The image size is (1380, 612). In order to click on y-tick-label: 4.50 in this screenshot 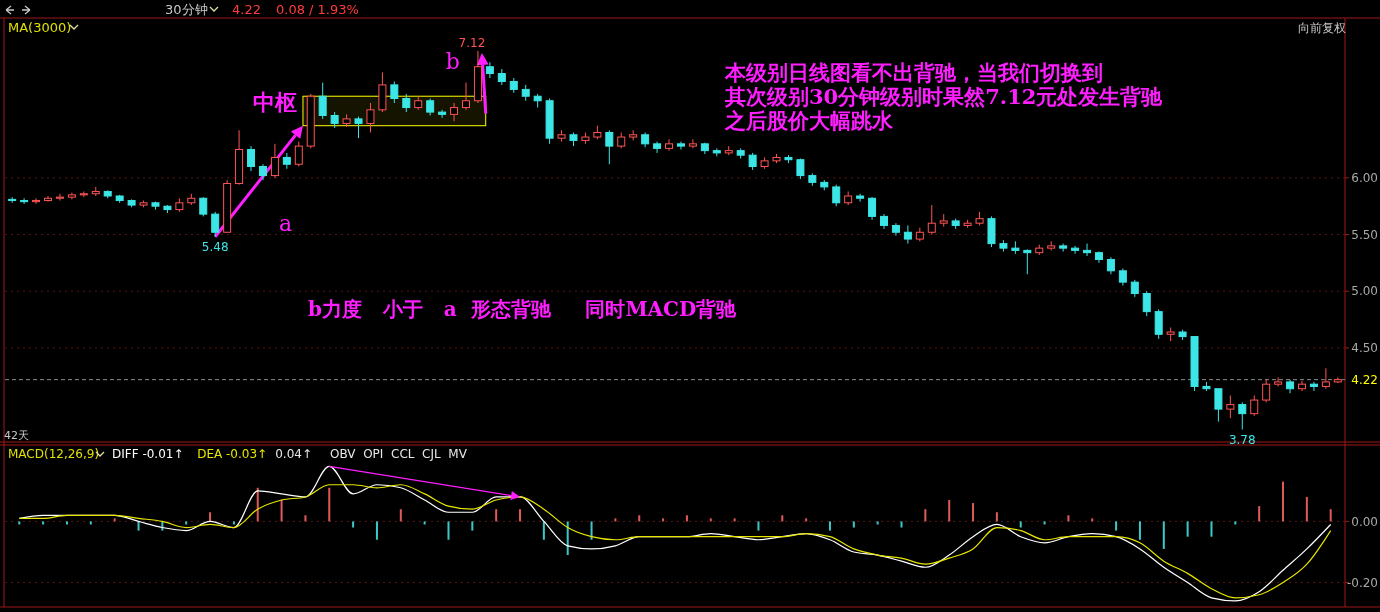, I will do `click(1364, 348)`.